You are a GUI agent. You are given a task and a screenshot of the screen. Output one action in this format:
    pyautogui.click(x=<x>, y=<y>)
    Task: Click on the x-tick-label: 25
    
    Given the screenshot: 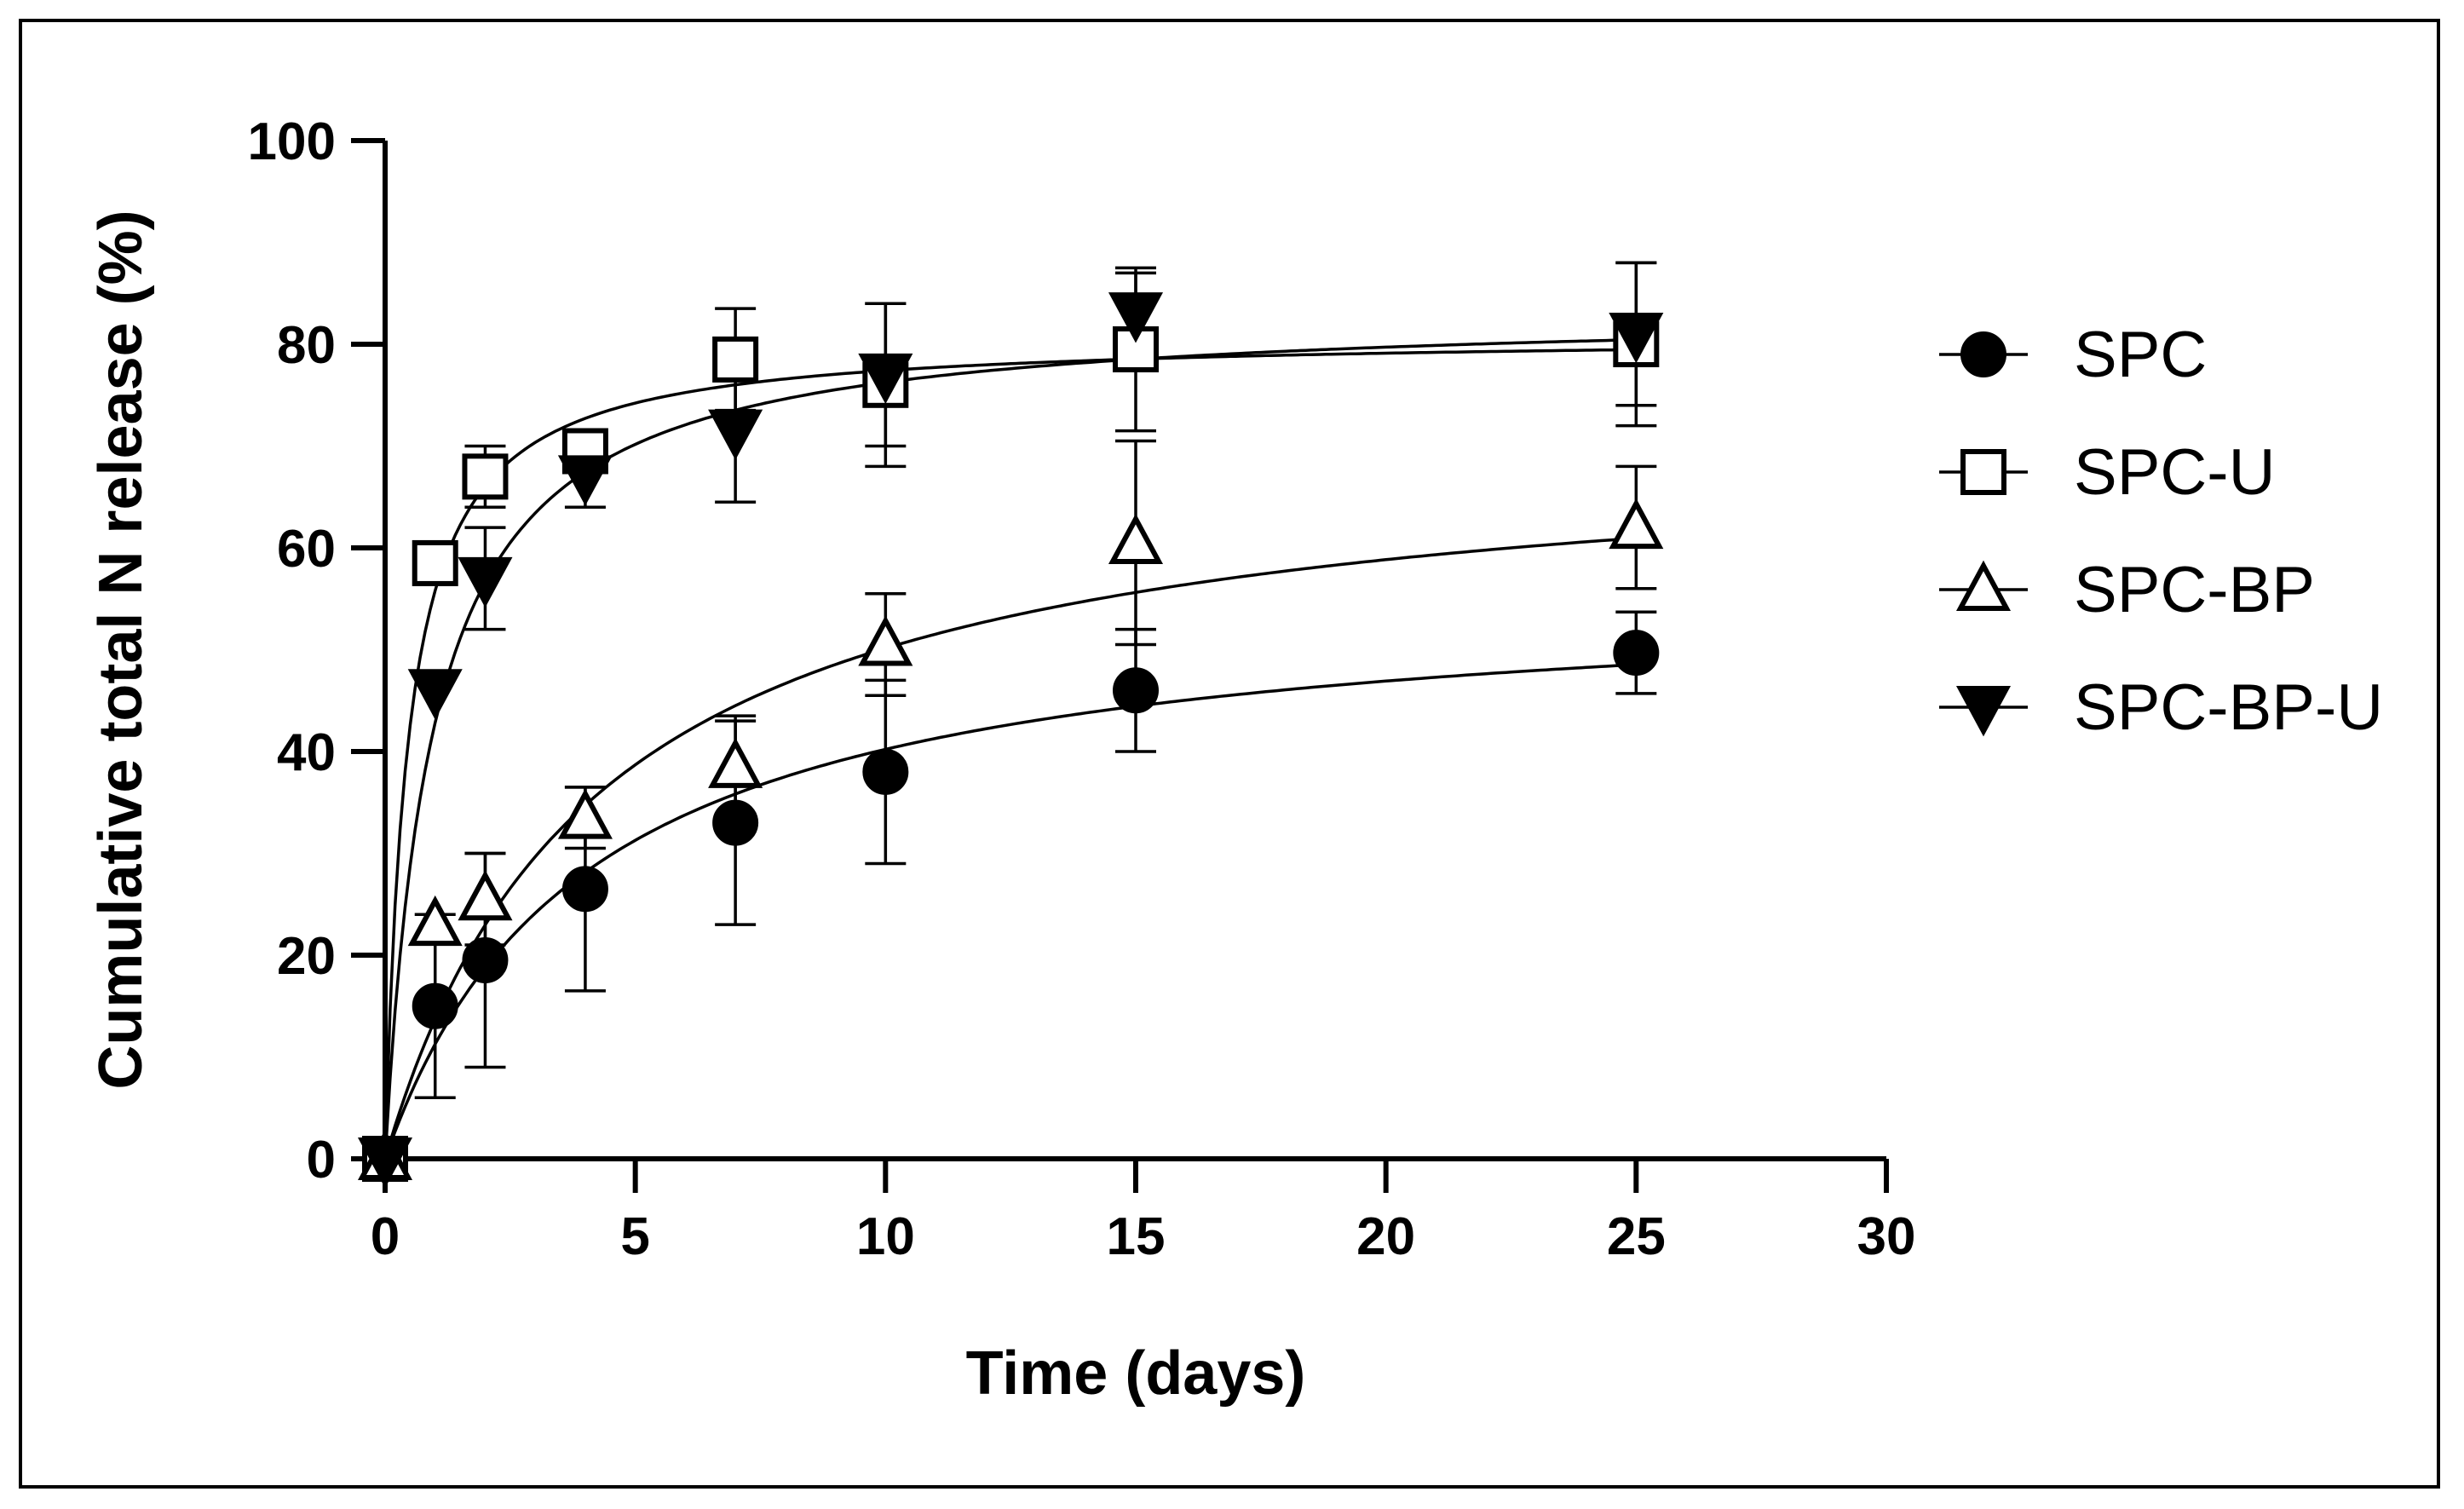 What is the action you would take?
    pyautogui.click(x=1636, y=1236)
    